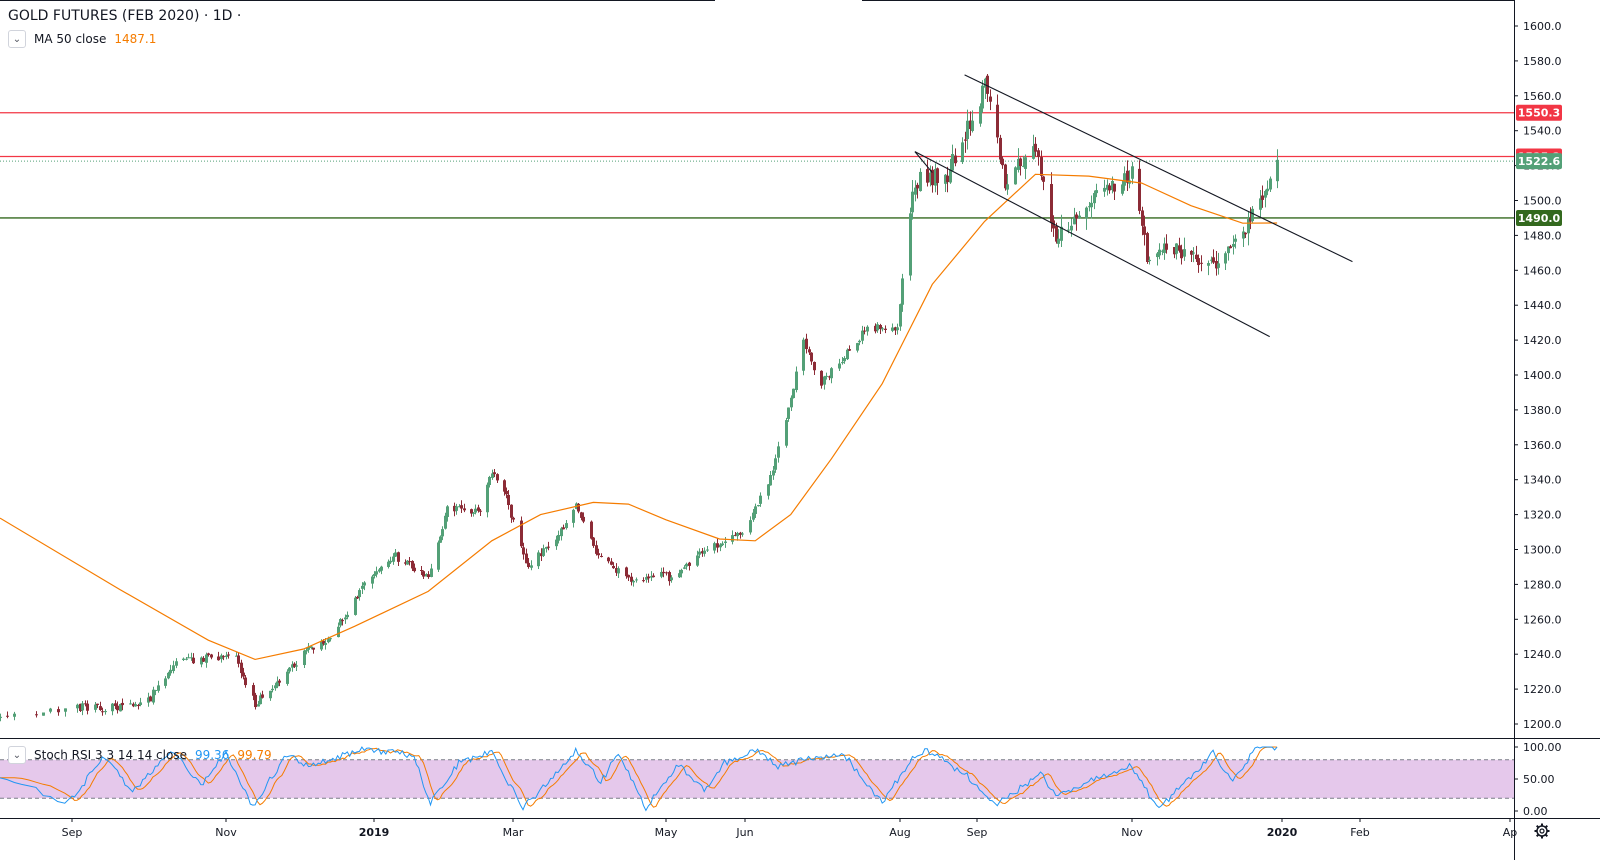  Describe the element at coordinates (1542, 747) in the screenshot. I see `stoch-tick-label: 100.00` at that location.